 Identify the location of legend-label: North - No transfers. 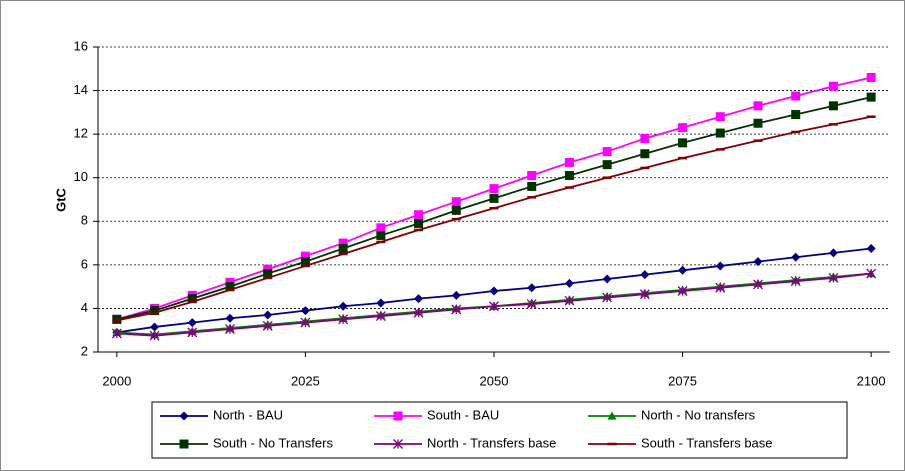
(698, 414).